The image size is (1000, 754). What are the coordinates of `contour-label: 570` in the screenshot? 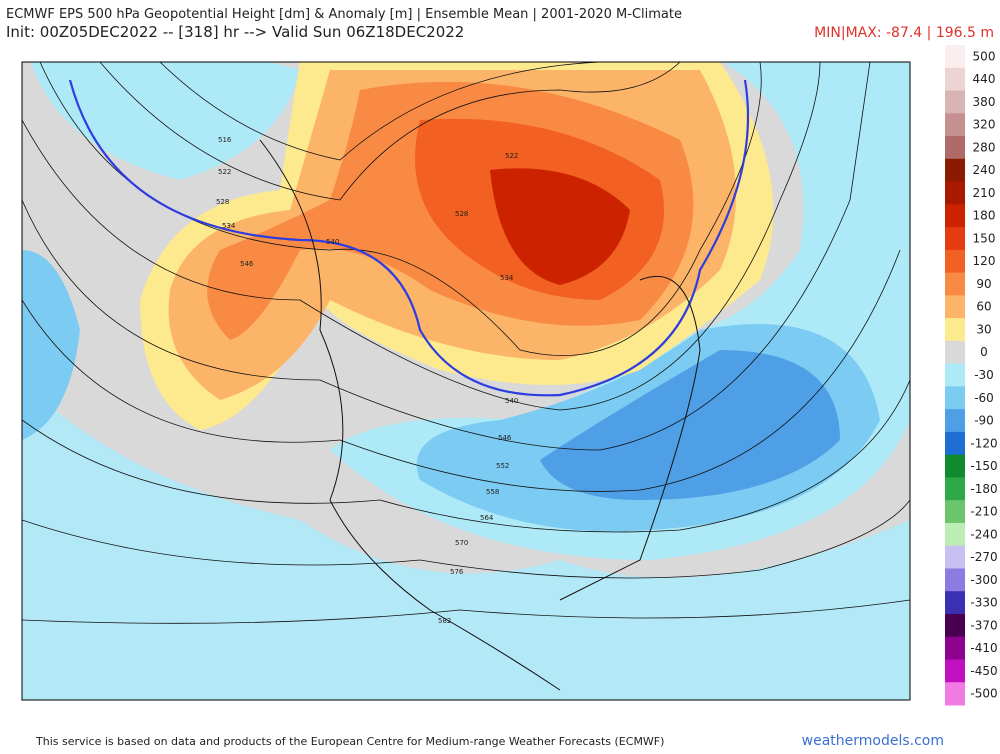 It's located at (461, 543).